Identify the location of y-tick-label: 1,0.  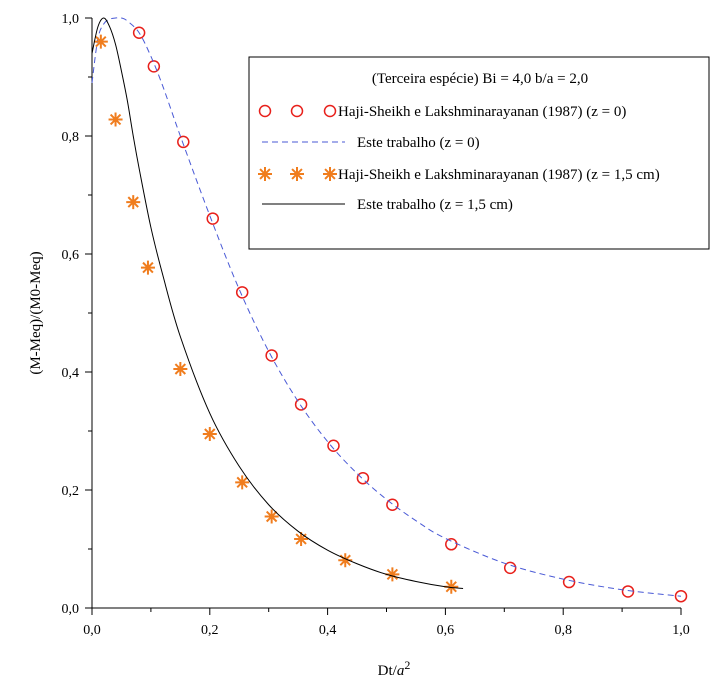
(71, 19).